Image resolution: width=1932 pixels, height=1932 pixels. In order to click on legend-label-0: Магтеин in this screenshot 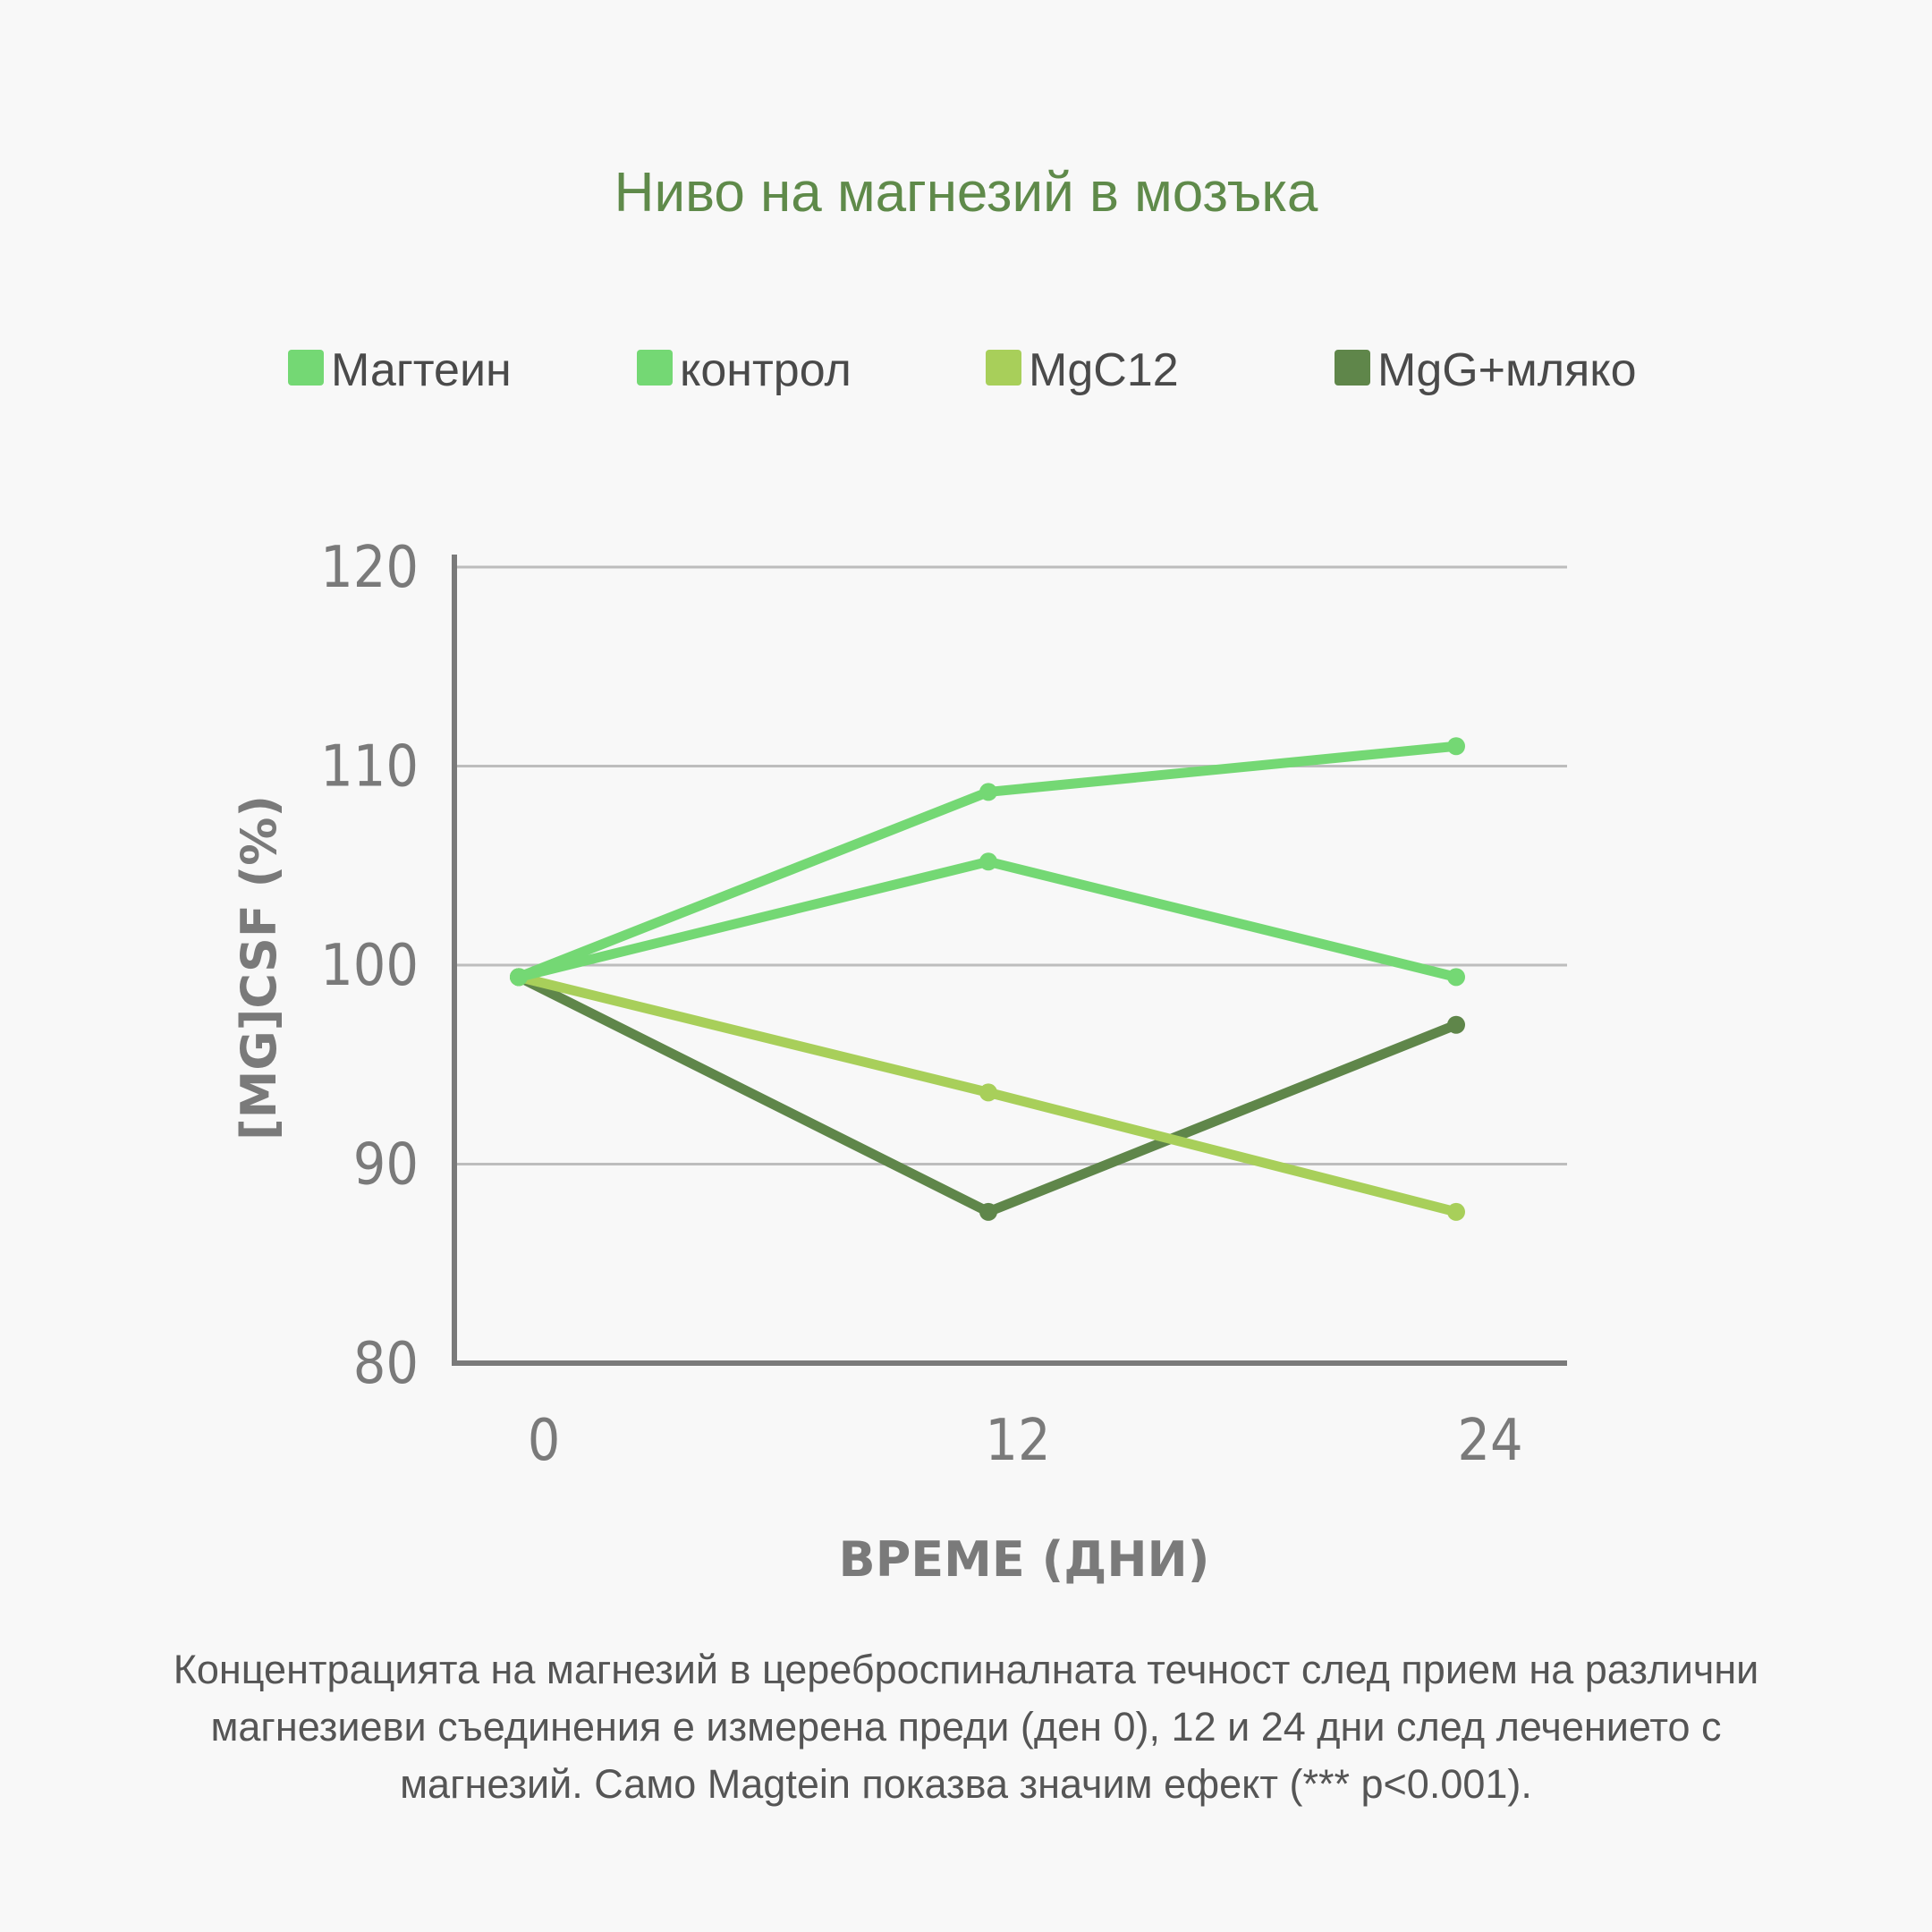, I will do `click(421, 370)`.